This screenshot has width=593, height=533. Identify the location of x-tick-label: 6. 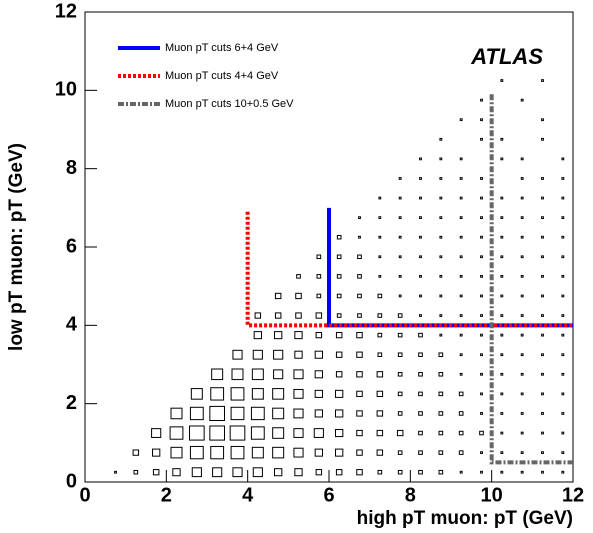
(328, 495).